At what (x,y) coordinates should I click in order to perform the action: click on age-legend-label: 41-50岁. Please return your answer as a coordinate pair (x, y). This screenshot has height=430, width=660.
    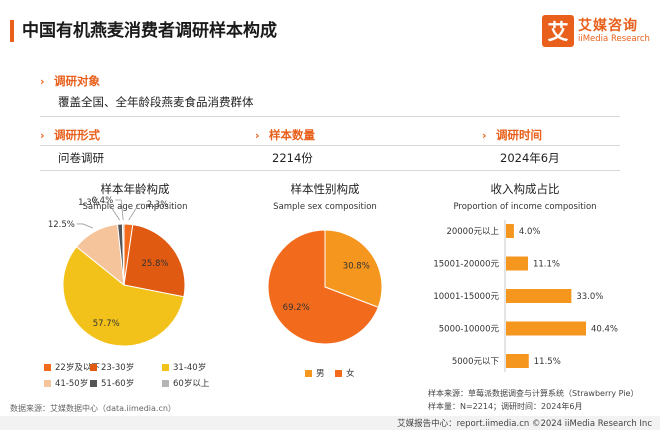
    Looking at the image, I should click on (72, 384).